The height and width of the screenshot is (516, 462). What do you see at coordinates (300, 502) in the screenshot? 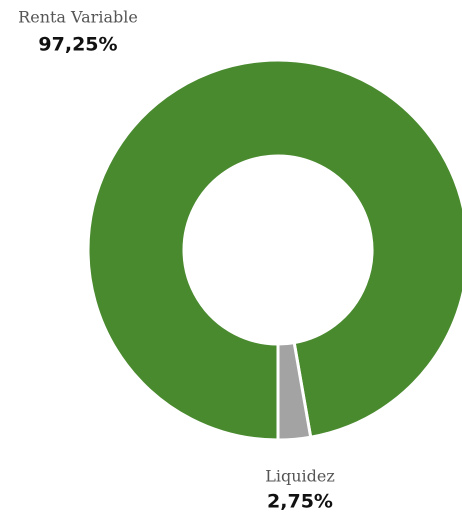
I see `slice-value-label: 2,75%` at bounding box center [300, 502].